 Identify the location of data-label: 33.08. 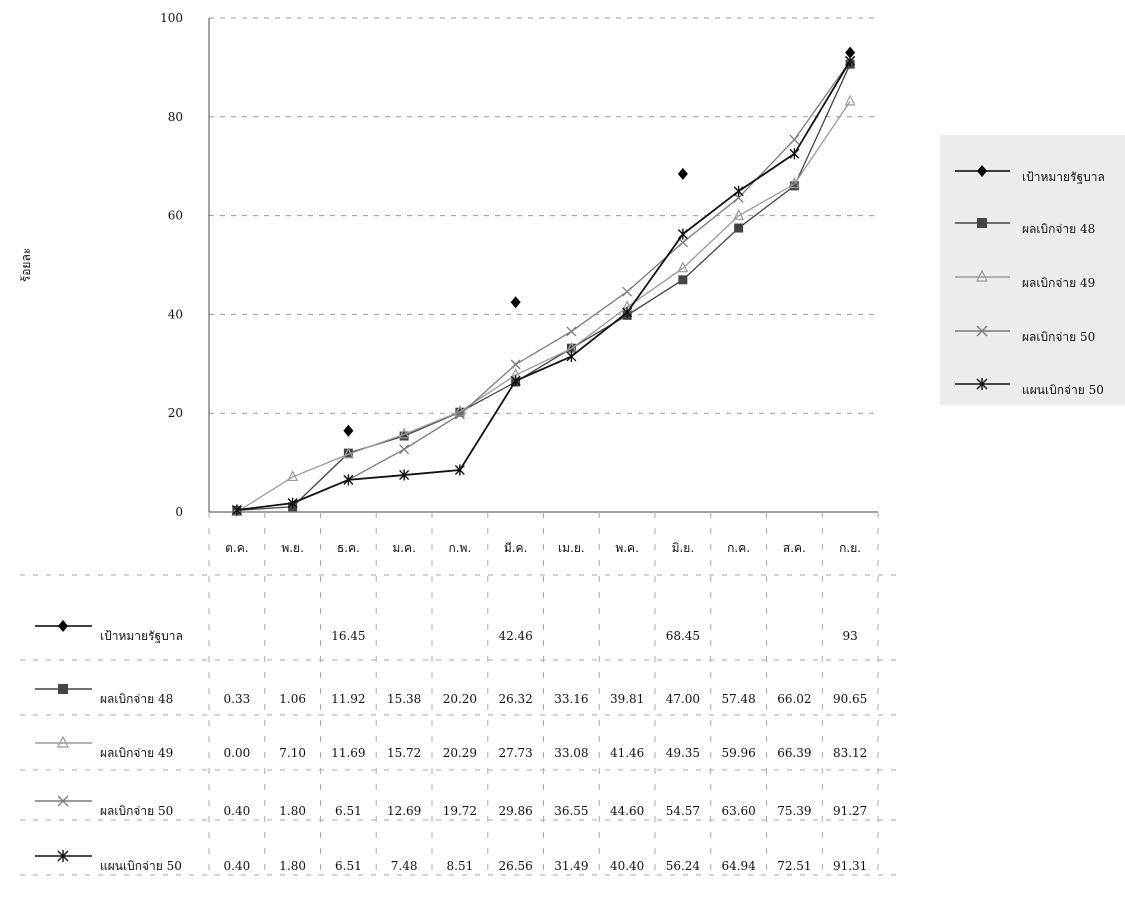
(571, 753).